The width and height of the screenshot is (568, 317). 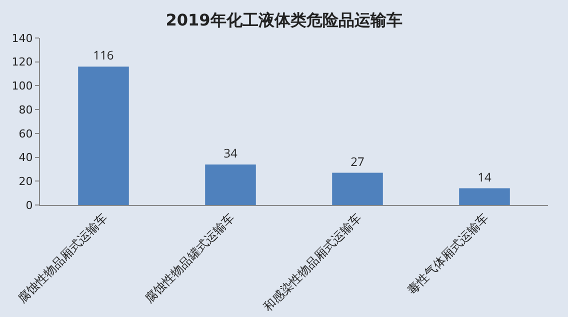 I want to click on data-label: 34, so click(x=231, y=153).